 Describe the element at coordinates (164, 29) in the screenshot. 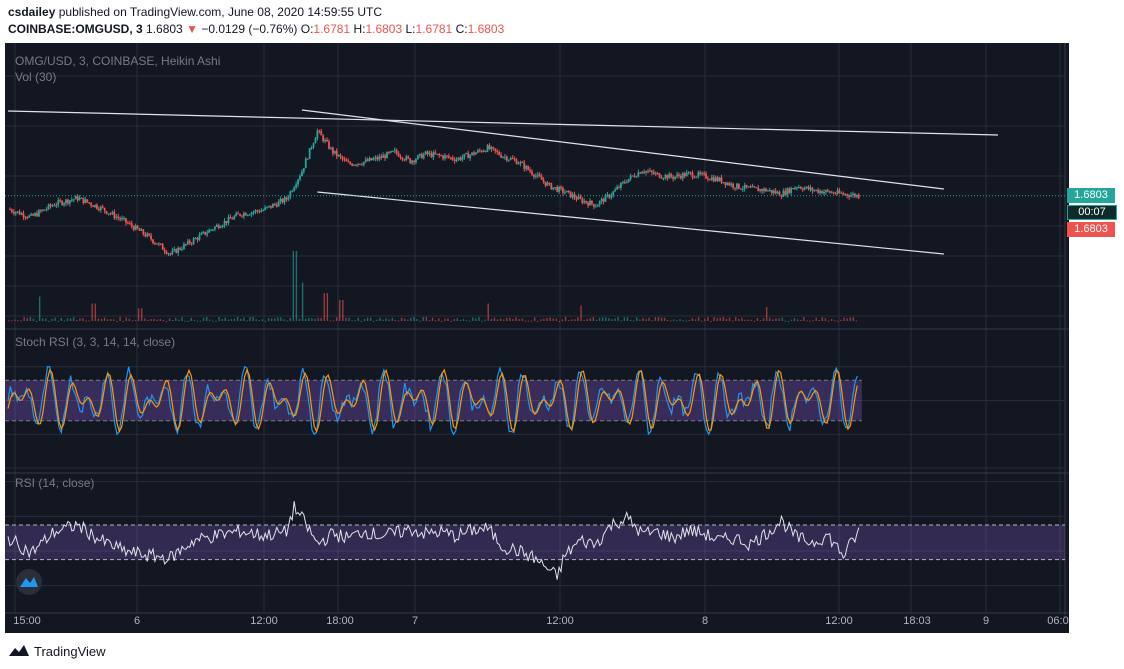

I see `last-price: 1.6803` at that location.